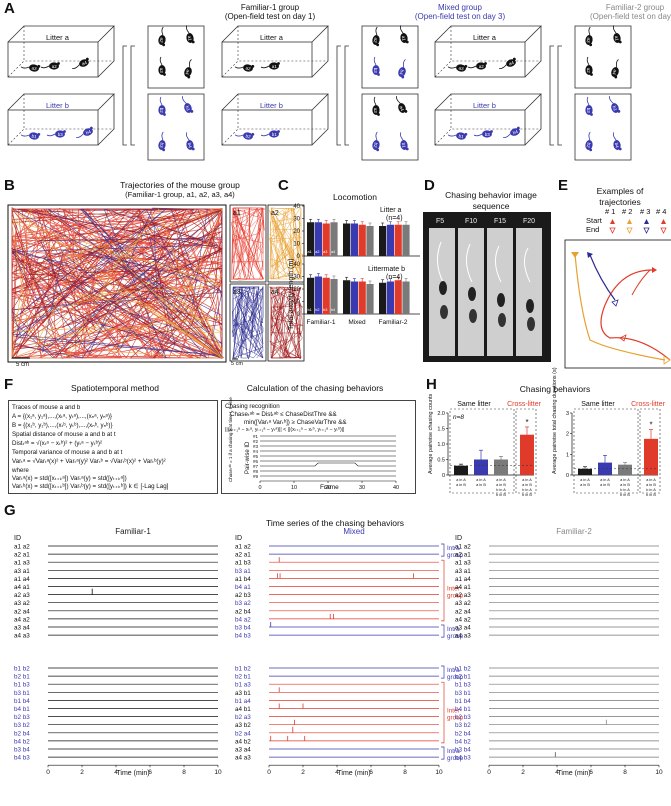  I want to click on subpanel-a3-label: a3, so click(237, 292).